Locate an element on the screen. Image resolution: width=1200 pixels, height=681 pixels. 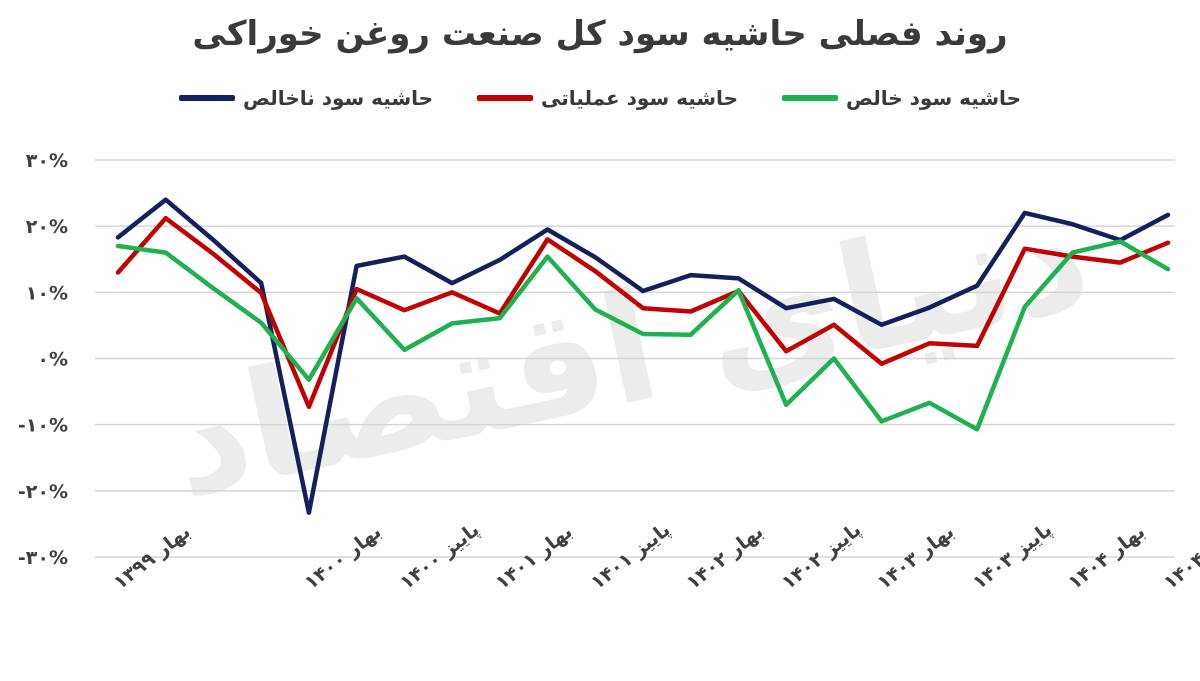
y-tick-label: -۲۰% is located at coordinates (43, 492).